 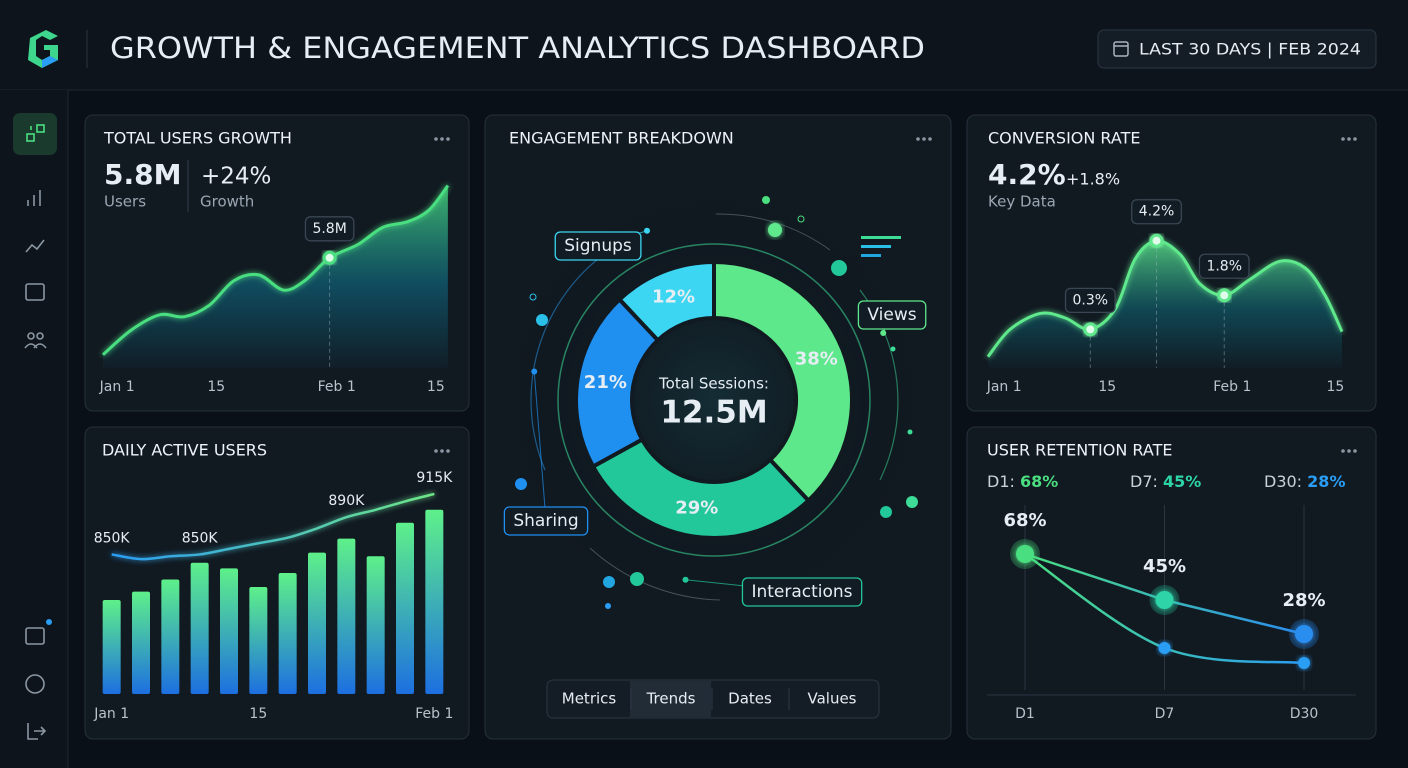 I want to click on summary-label: D7:, so click(x=1144, y=481).